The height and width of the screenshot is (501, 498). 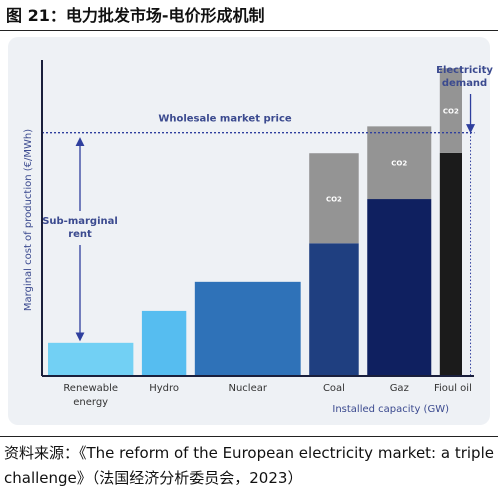 I want to click on category-label-1: Hydro, so click(x=164, y=388).